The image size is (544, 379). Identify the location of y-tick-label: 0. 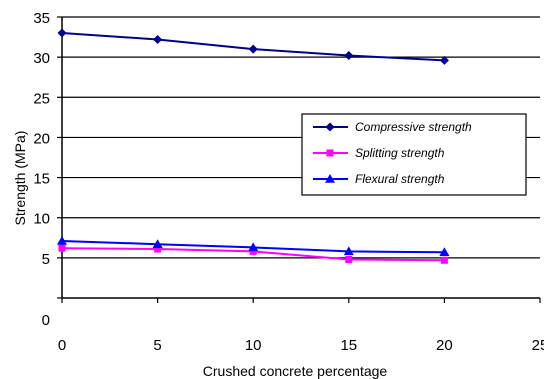
(46, 320).